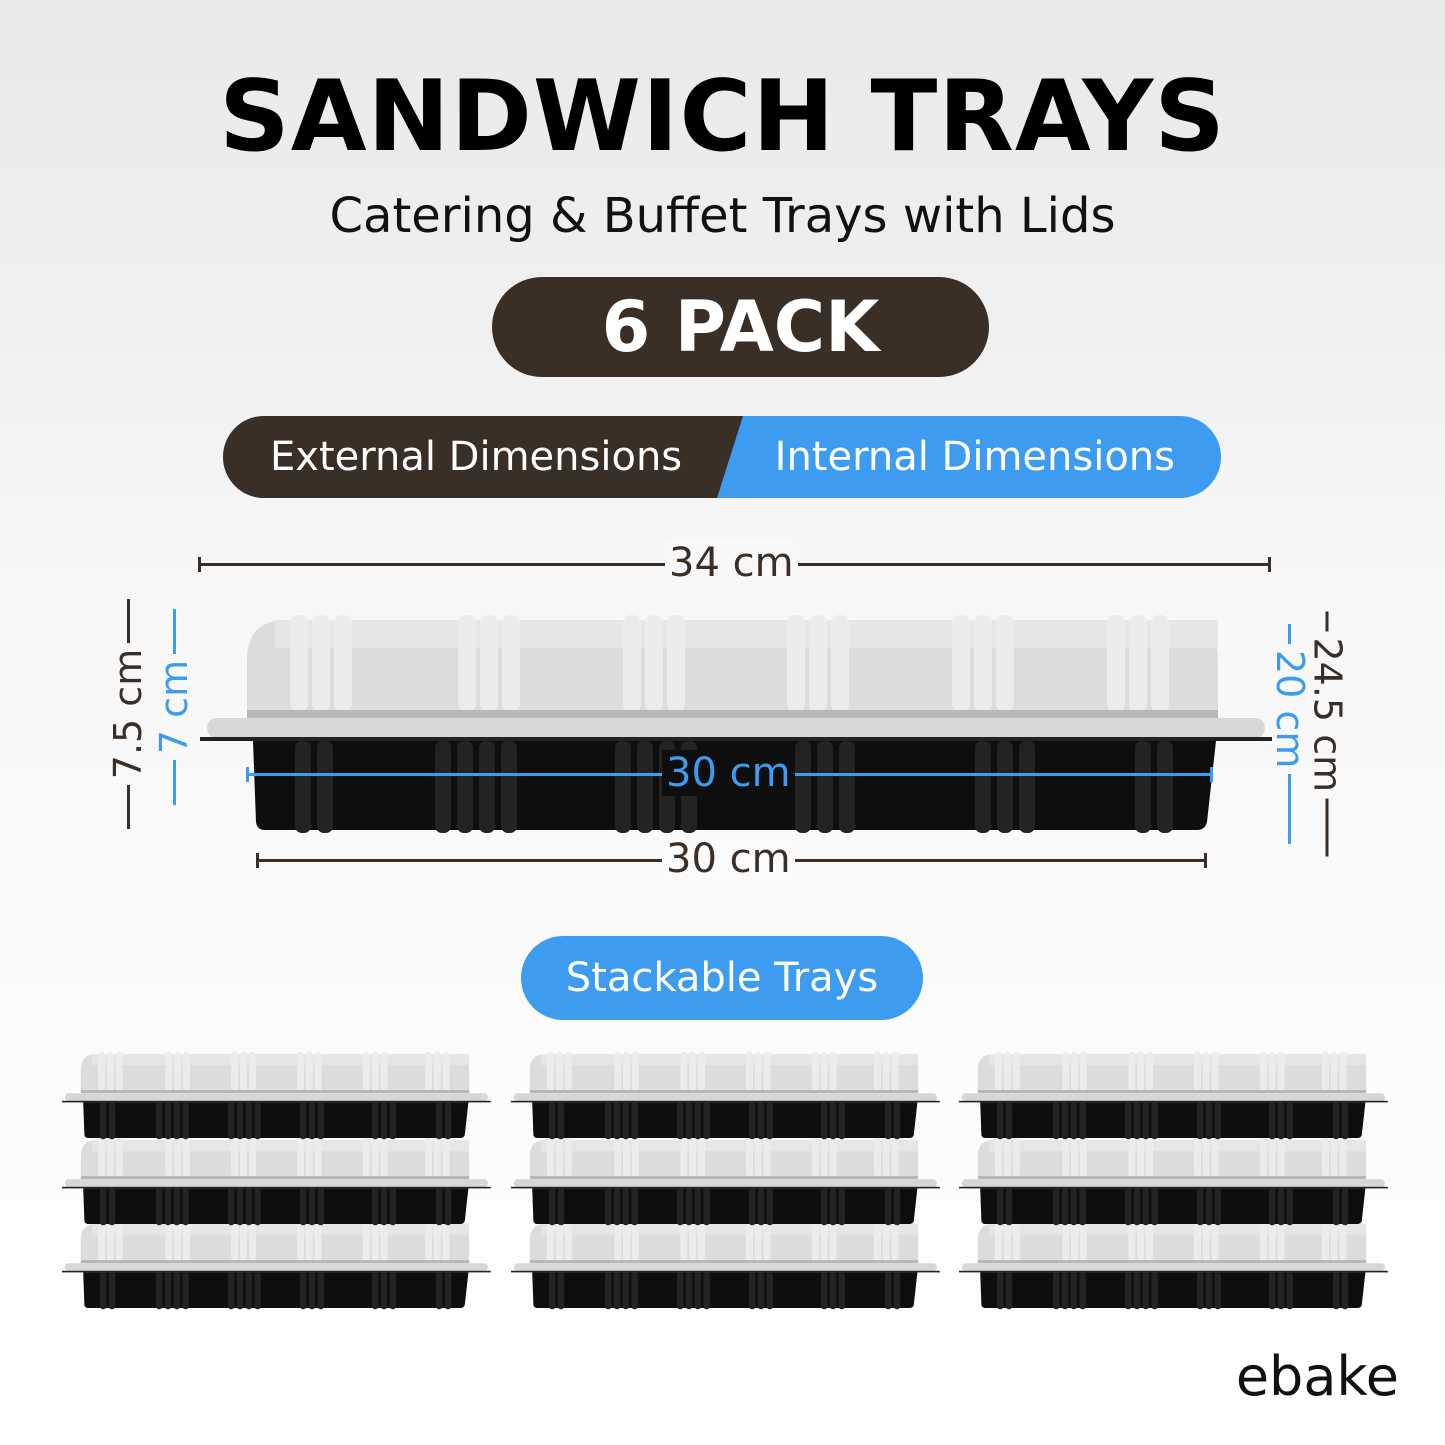 This screenshot has height=1445, width=1445. What do you see at coordinates (722, 978) in the screenshot?
I see `stackable-trays-badge: Stackable Trays` at bounding box center [722, 978].